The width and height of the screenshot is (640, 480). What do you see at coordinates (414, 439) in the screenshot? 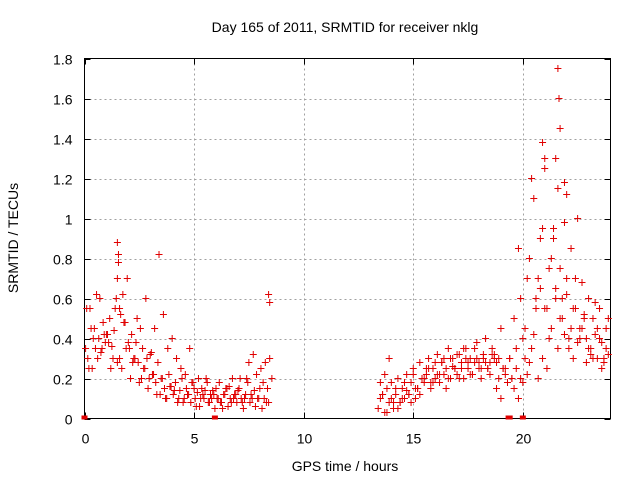
I see `x-tick-label: 15` at bounding box center [414, 439].